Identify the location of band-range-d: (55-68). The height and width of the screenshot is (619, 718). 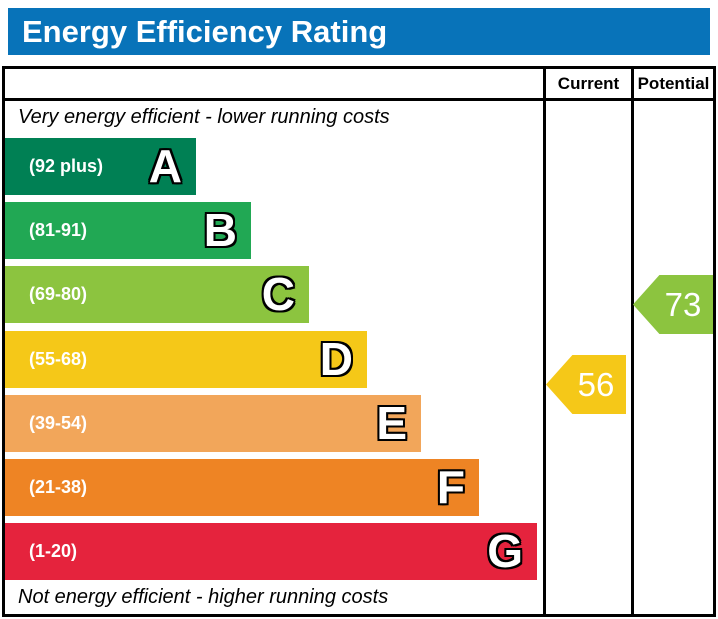
(58, 359).